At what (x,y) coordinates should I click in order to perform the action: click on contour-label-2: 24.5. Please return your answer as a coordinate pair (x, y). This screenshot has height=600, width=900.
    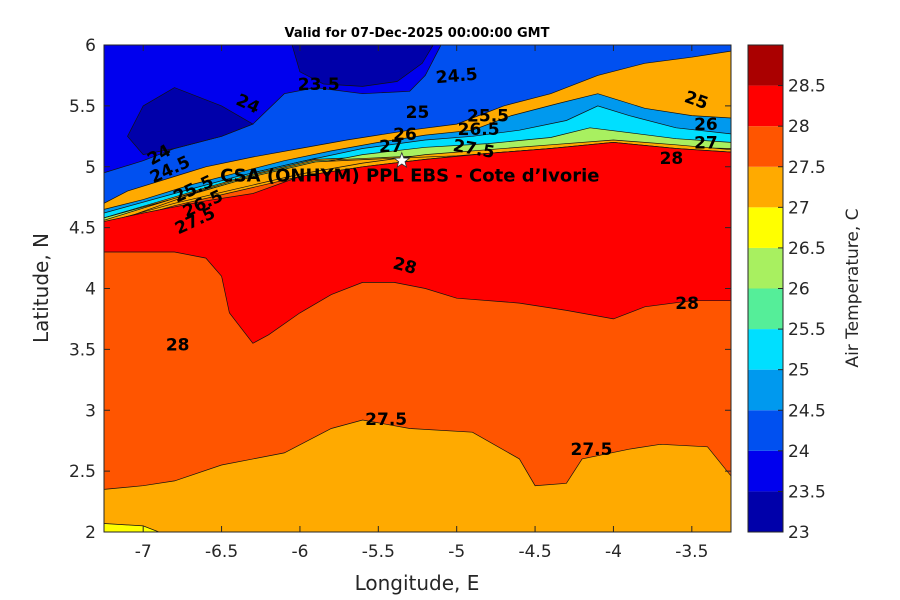
    Looking at the image, I should click on (457, 77).